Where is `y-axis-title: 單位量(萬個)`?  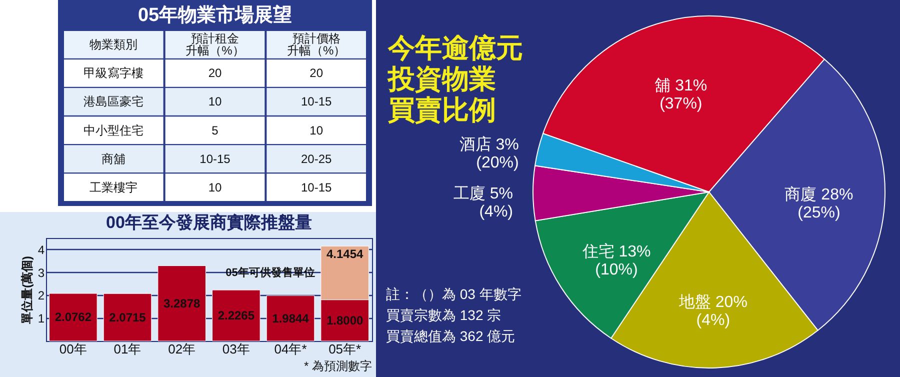 y-axis-title: 單位量(萬個) is located at coordinates (27, 290).